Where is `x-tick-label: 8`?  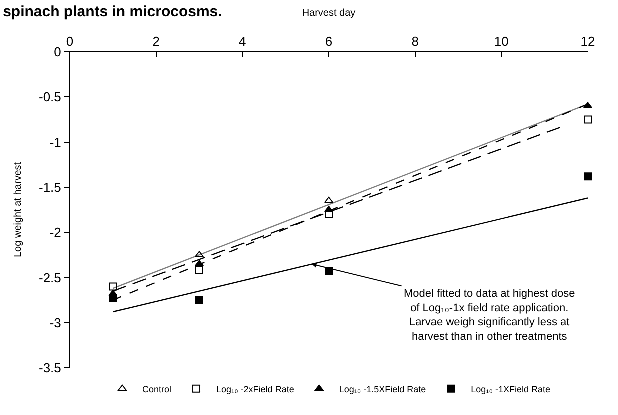 x-tick-label: 8 is located at coordinates (415, 41).